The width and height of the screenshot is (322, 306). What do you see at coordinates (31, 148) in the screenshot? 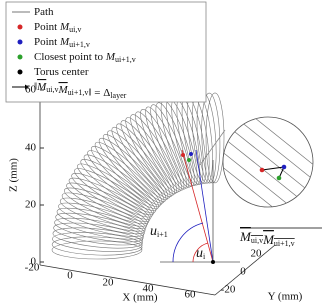
I see `z-tick-label: 40` at bounding box center [31, 148].